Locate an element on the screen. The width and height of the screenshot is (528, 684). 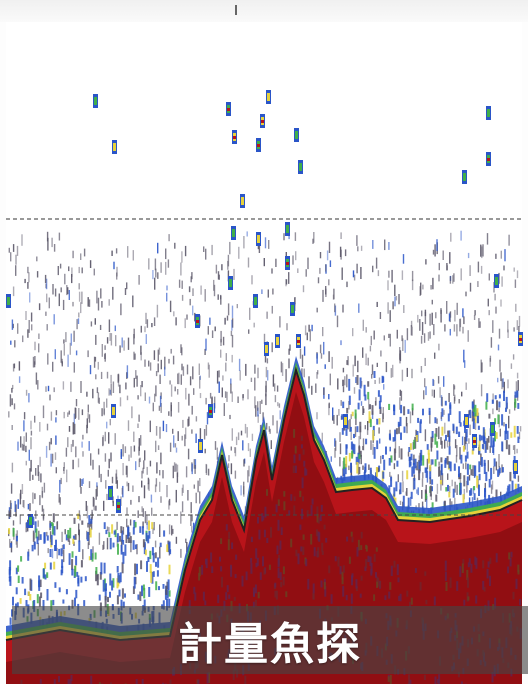
fish-echo-core is located at coordinates (266, 349).